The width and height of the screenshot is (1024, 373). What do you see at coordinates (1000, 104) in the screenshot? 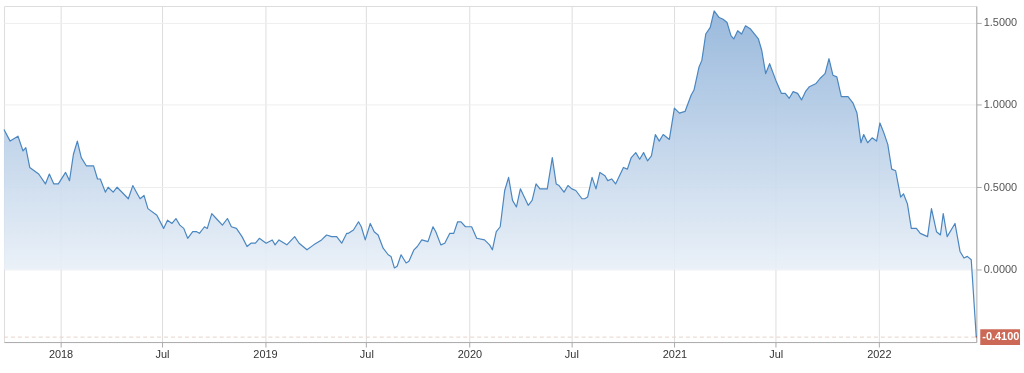
I see `y-tick-label: 1.0000` at bounding box center [1000, 104].